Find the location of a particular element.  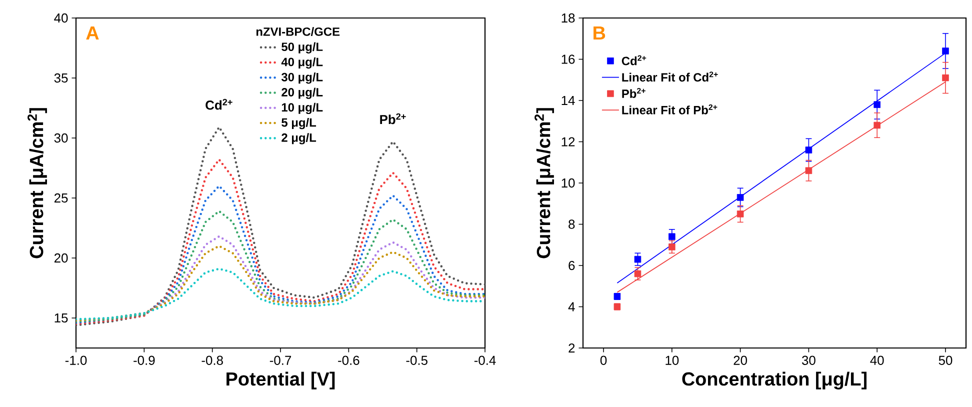

legend-label: Linear Fit of Cd$^{2+}$ is located at coordinates (670, 77).